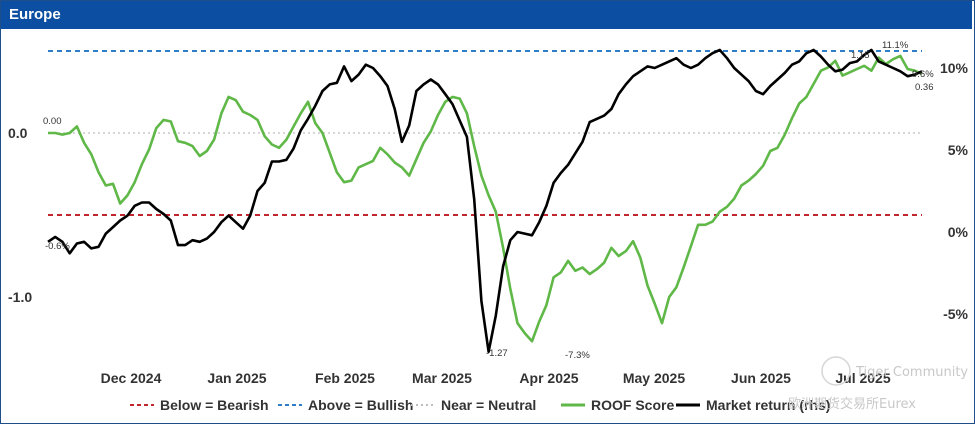 Image resolution: width=975 pixels, height=424 pixels. What do you see at coordinates (20, 215) in the screenshot?
I see `left-axis: 0.0 -1.0` at bounding box center [20, 215].